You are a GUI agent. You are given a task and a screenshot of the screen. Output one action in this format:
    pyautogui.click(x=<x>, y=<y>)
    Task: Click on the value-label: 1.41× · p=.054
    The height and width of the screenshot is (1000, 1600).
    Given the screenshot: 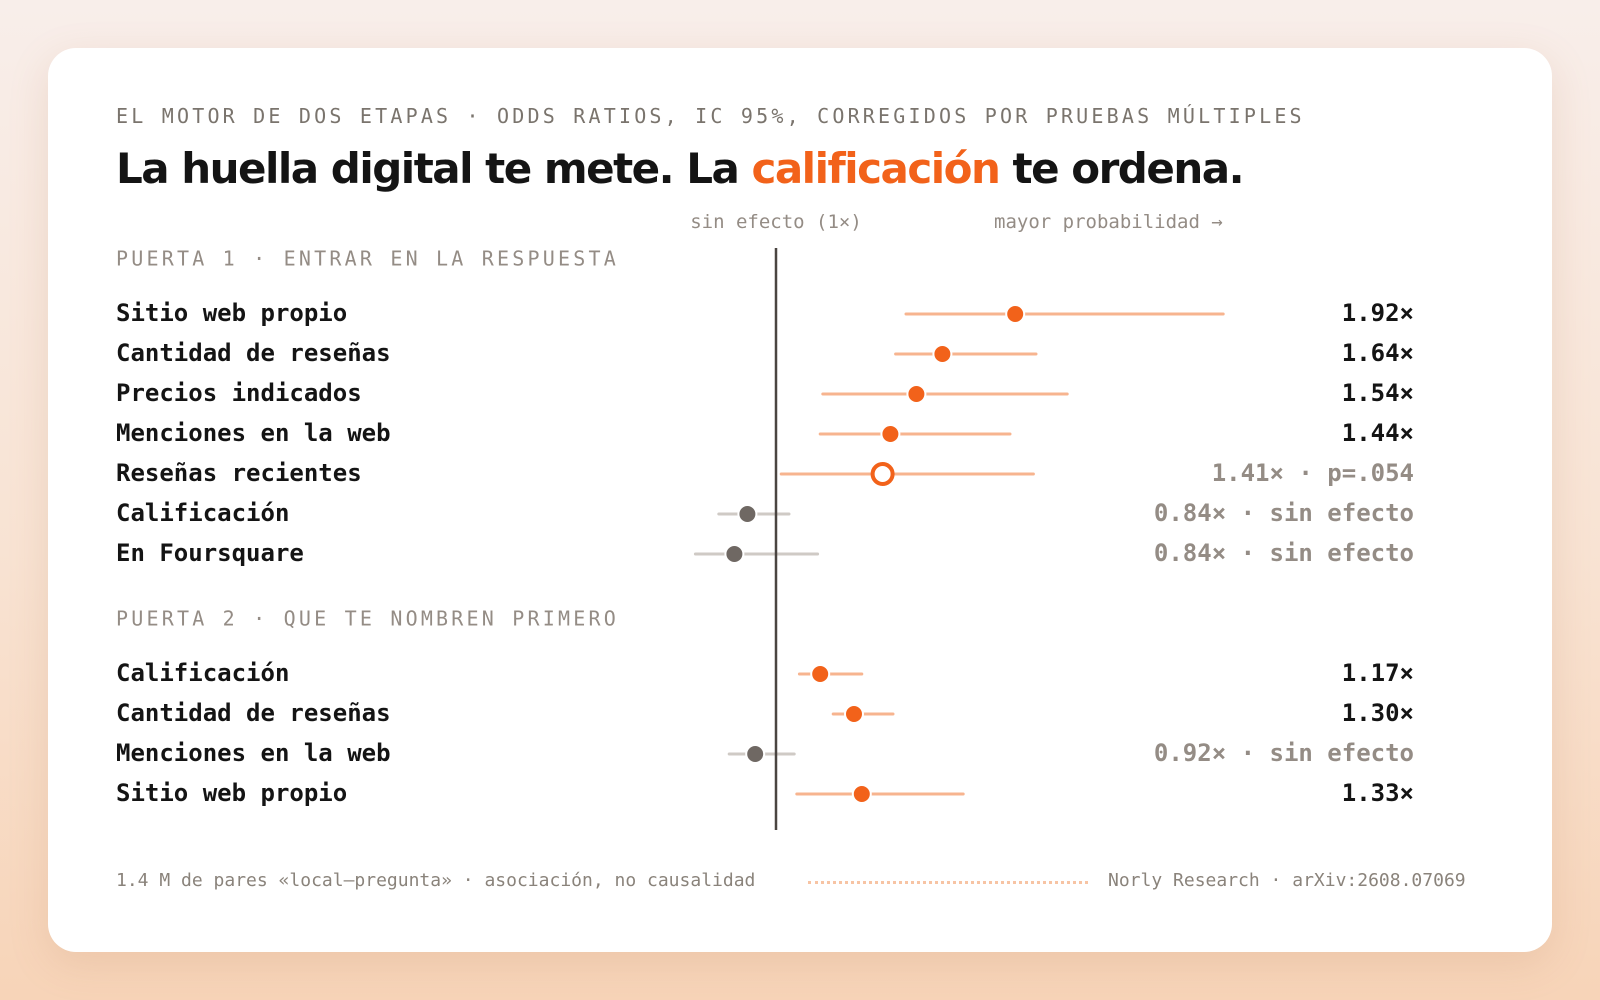 What is the action you would take?
    pyautogui.click(x=1313, y=473)
    